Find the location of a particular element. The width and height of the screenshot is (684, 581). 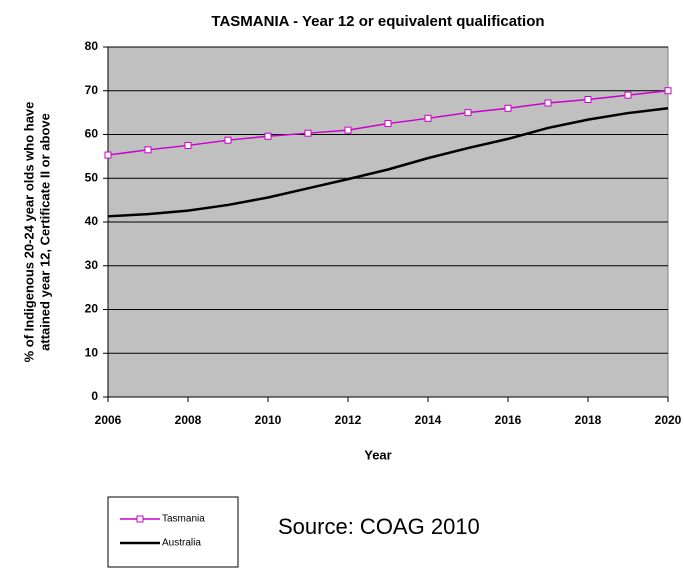

x-tick-label: 2016 is located at coordinates (508, 420).